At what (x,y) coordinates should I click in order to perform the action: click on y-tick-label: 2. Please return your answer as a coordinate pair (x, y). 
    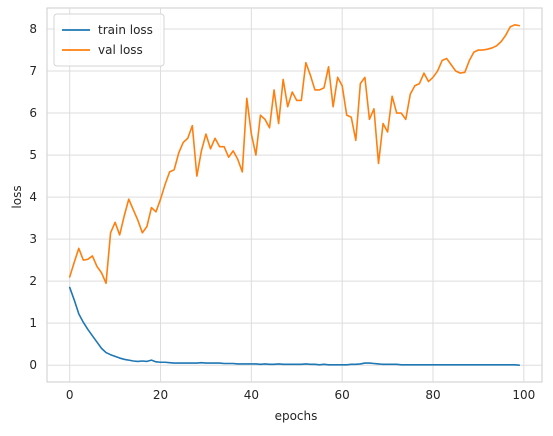
    Looking at the image, I should click on (33, 281).